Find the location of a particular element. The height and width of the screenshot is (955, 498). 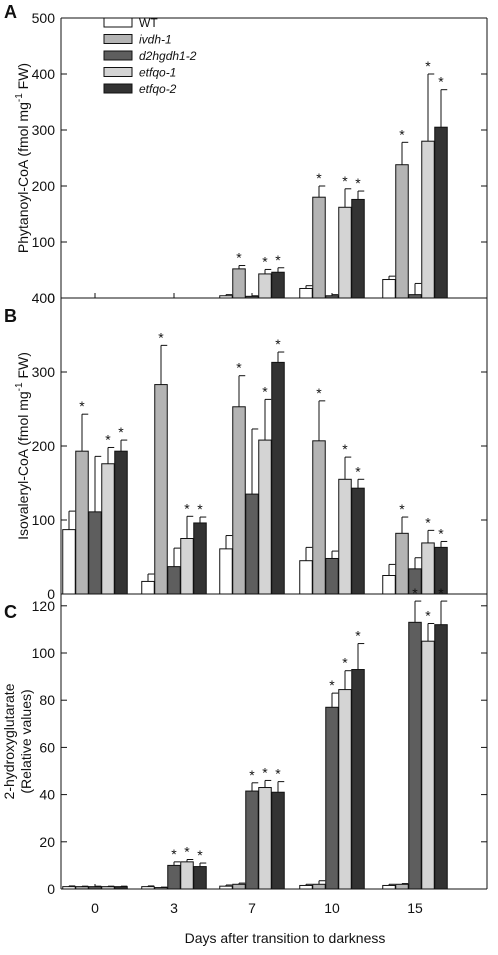

panel-letter: B is located at coordinates (10, 316).